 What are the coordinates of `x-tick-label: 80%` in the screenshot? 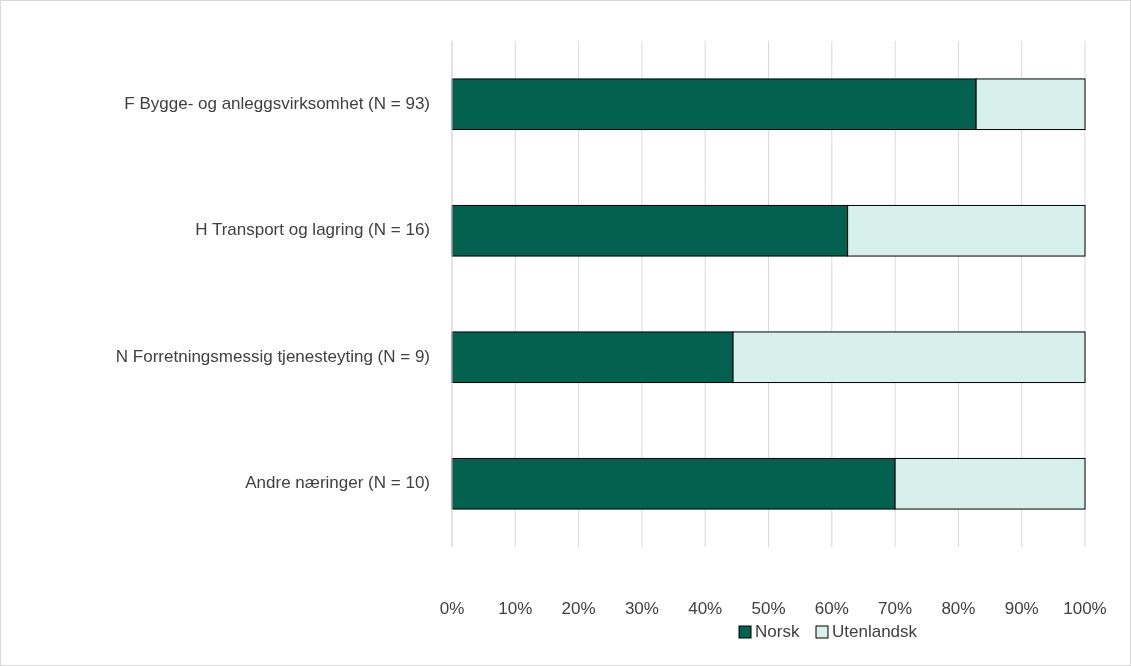 It's located at (958, 608).